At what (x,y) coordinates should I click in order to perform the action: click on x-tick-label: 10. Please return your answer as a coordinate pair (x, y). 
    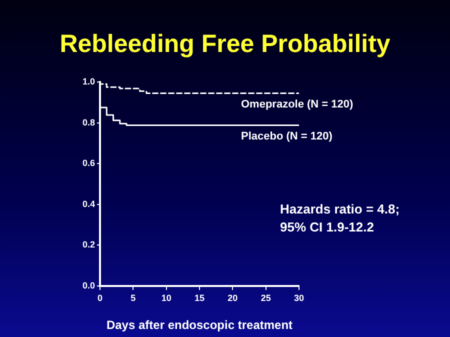
    Looking at the image, I should click on (166, 297).